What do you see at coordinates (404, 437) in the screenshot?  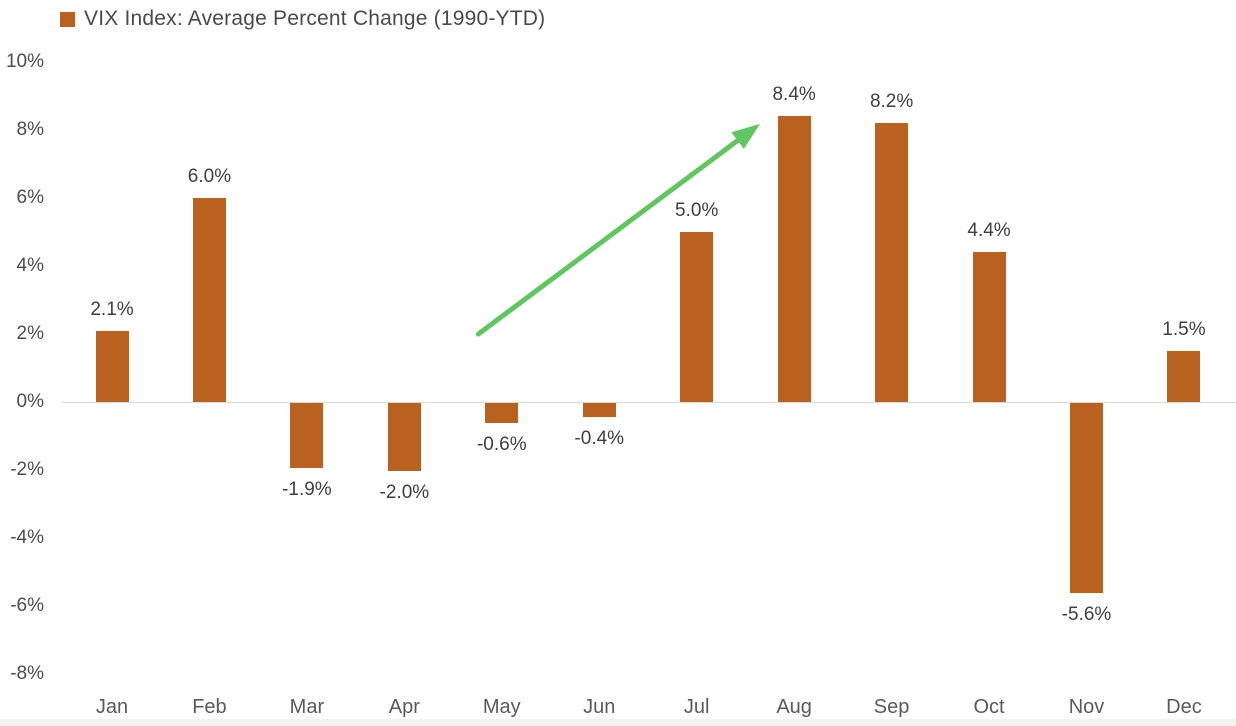 I see `bar-apr` at bounding box center [404, 437].